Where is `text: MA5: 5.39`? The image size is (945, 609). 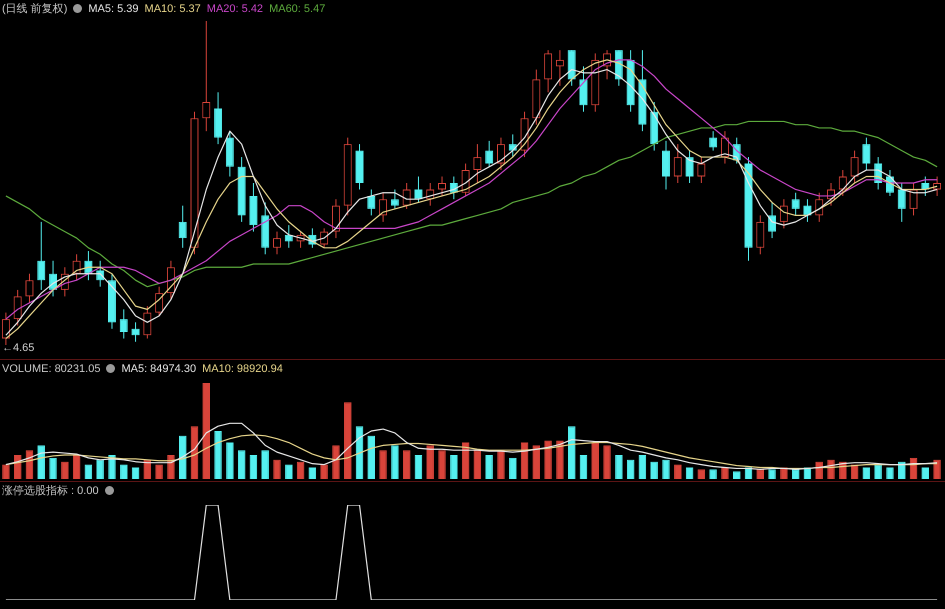 text: MA5: 5.39 is located at coordinates (113, 8).